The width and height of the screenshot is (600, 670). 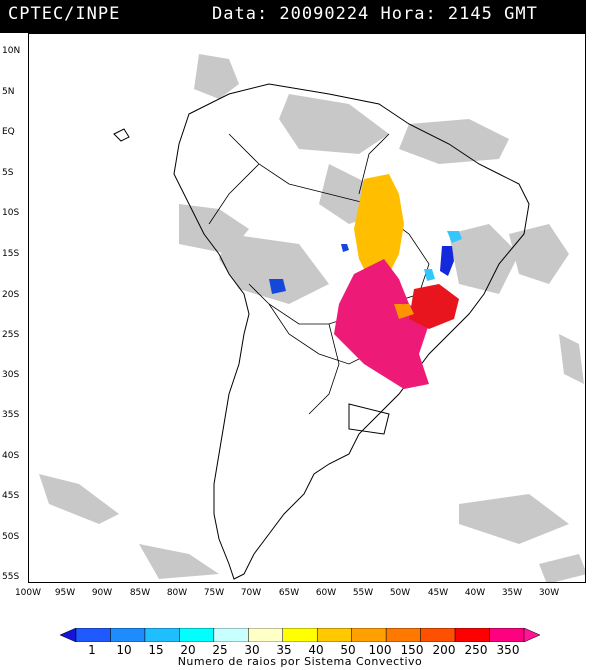 I want to click on colorbar-label: 30, so click(x=252, y=650).